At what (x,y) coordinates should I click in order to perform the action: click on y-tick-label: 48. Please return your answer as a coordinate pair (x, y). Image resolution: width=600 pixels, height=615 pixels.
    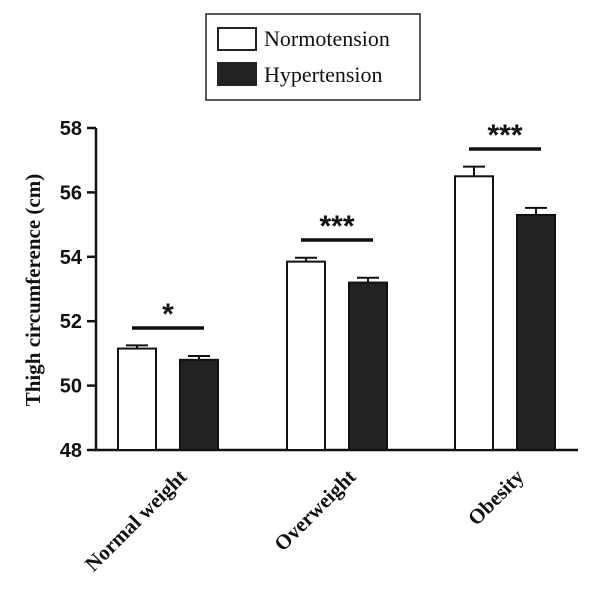
    Looking at the image, I should click on (71, 451).